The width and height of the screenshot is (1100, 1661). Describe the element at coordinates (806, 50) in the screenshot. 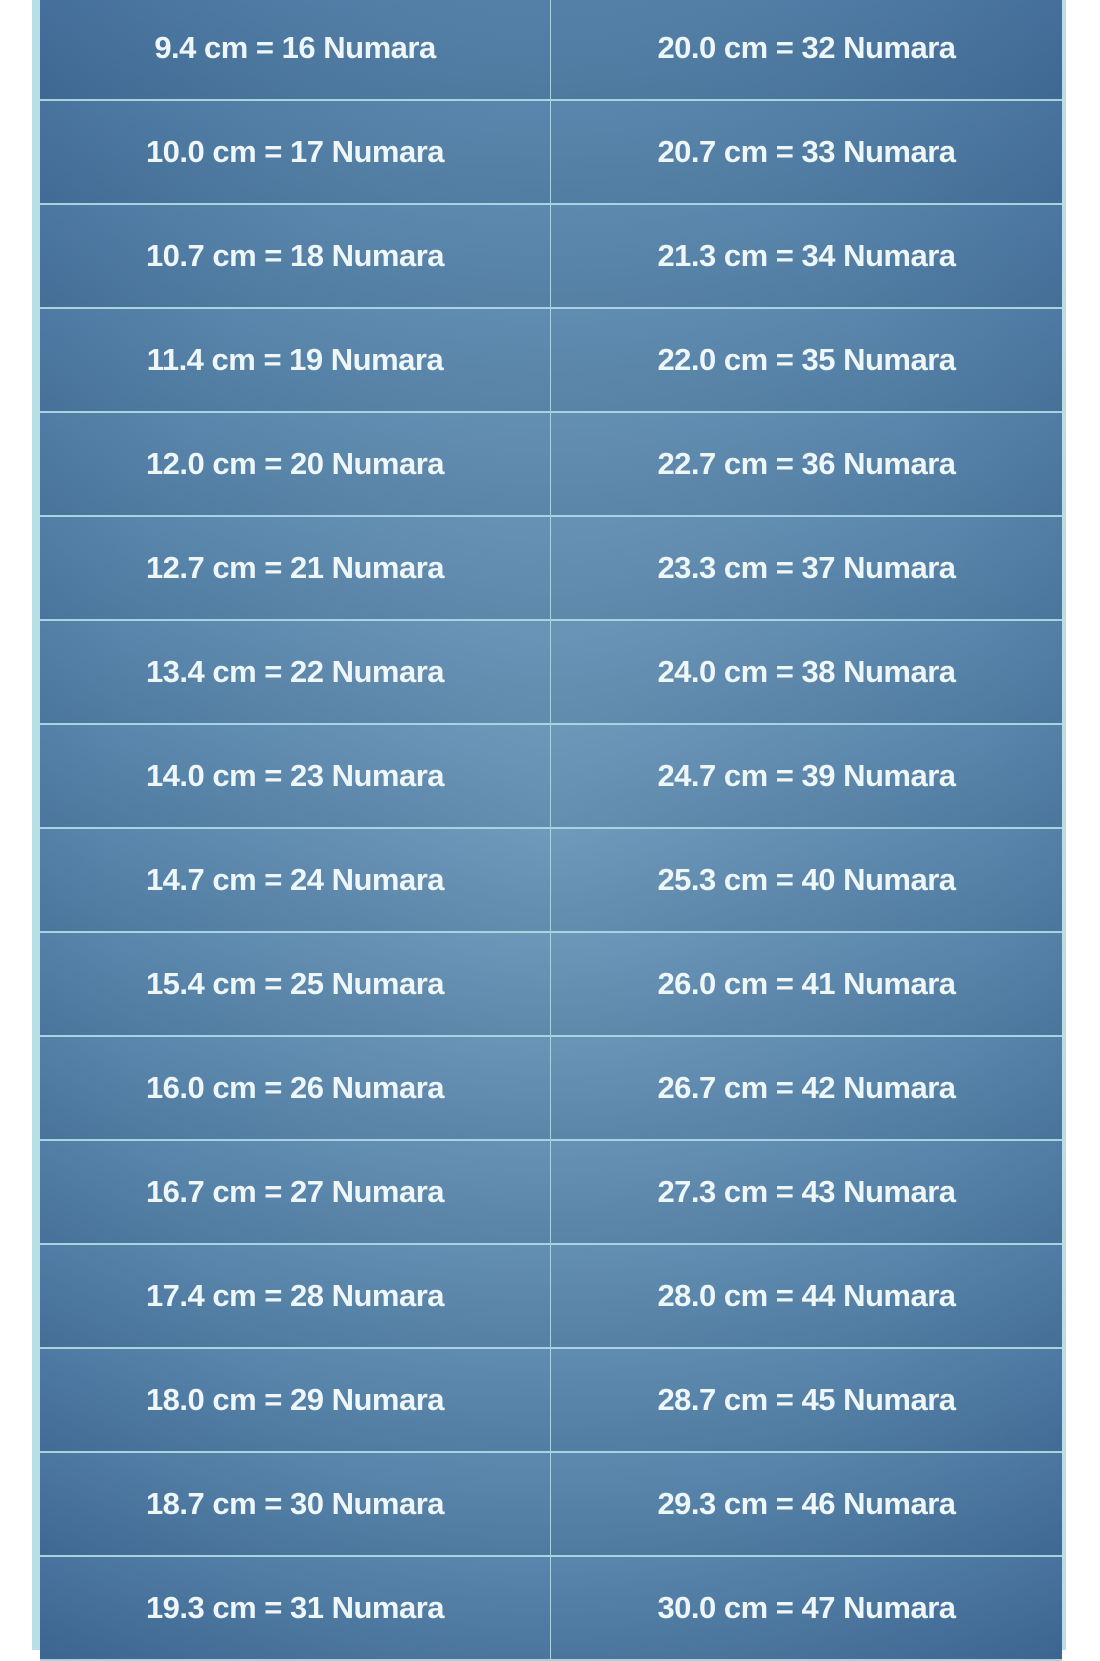

I see `size-cell-right: 20.0 cm = 32 Numara` at that location.